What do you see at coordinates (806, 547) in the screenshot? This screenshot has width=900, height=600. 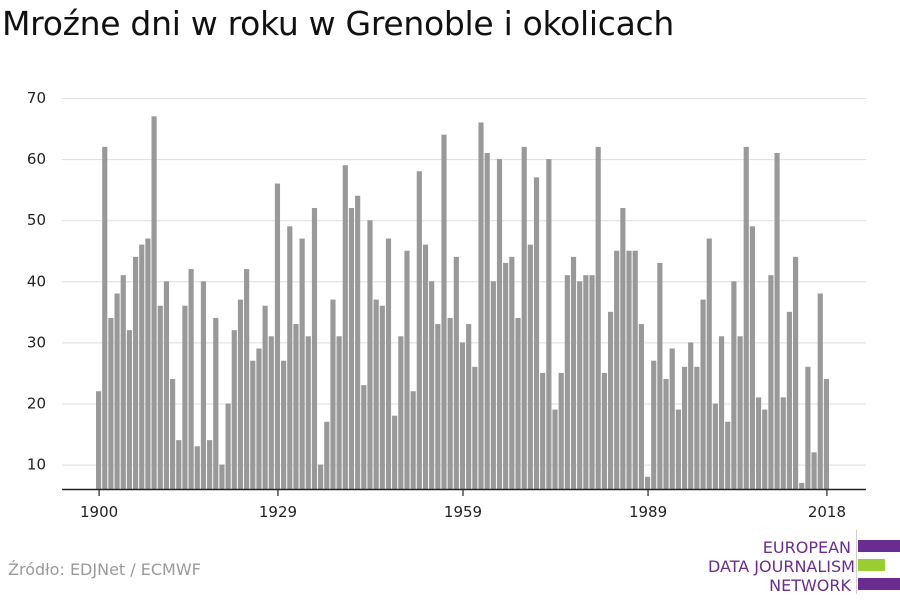 I see `edjn-logo-line-1: EUROPEAN` at bounding box center [806, 547].